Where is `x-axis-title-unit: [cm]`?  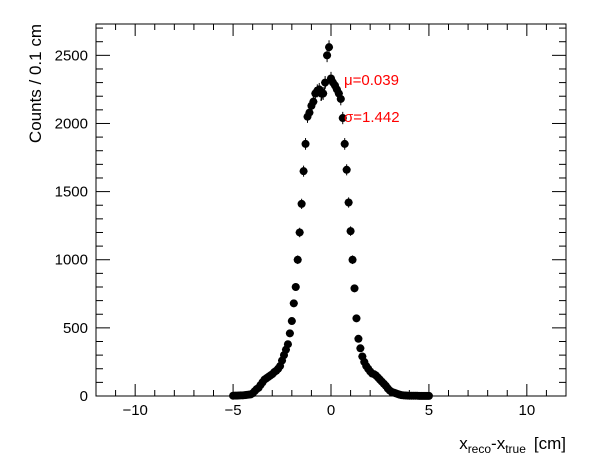
x-axis-title-unit: [cm] is located at coordinates (550, 443).